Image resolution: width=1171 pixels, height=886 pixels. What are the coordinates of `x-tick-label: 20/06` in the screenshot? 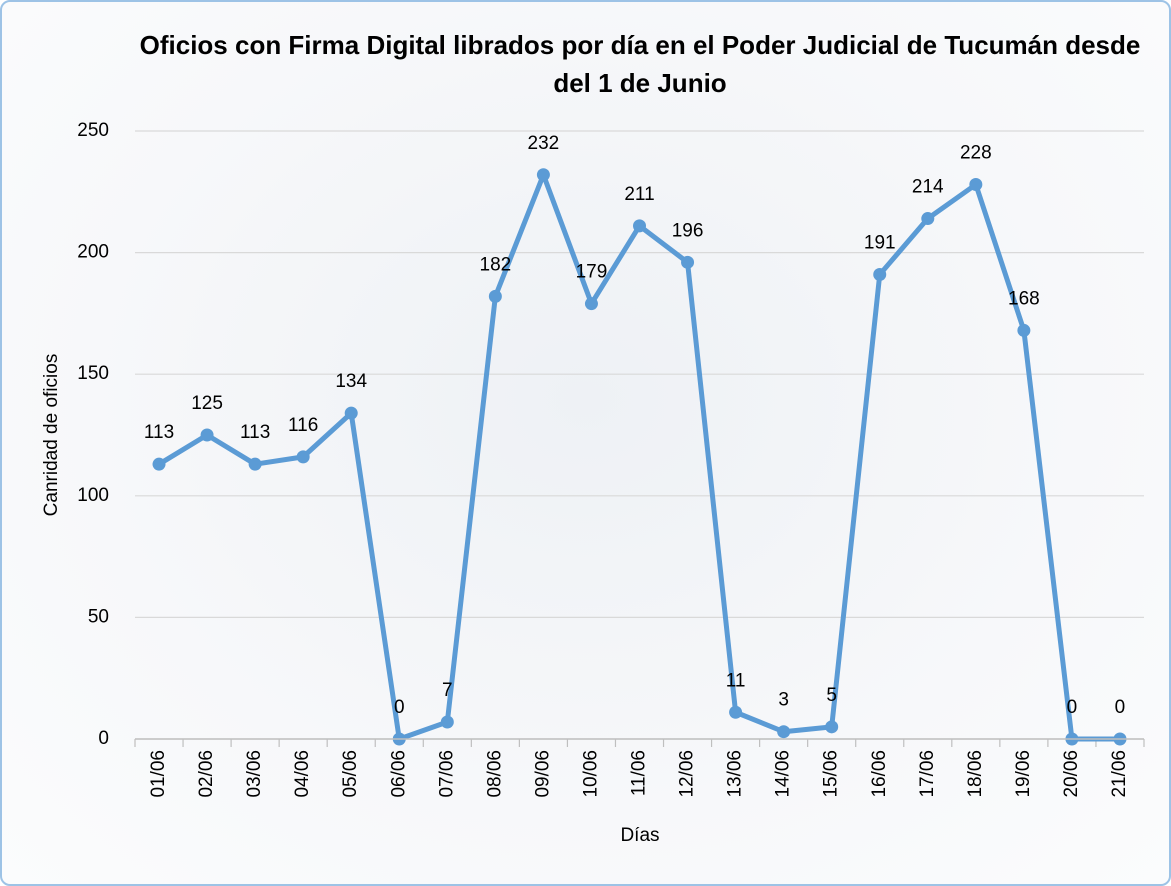 It's located at (1071, 774).